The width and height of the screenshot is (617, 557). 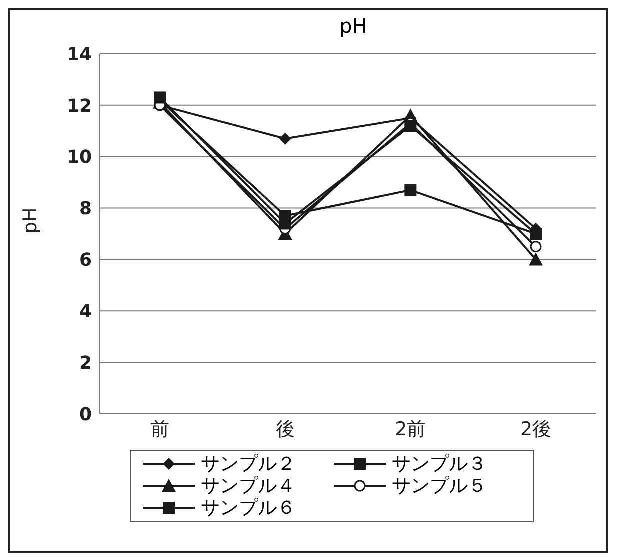 I want to click on x-tick-label: 2前, so click(x=410, y=429).